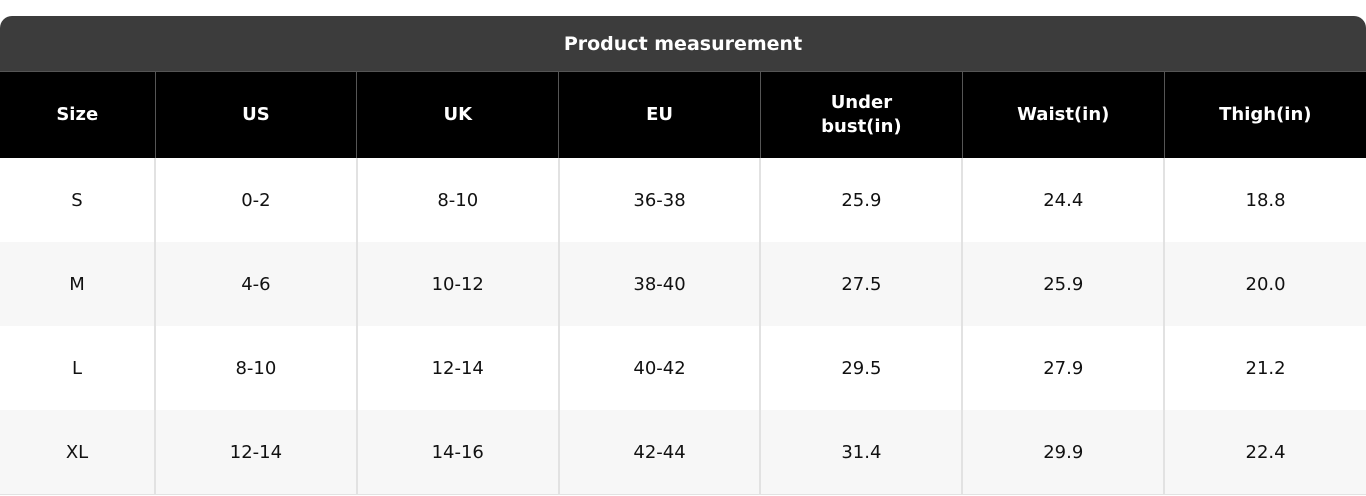 The width and height of the screenshot is (1366, 496). What do you see at coordinates (683, 44) in the screenshot?
I see `table-title: Product measurement` at bounding box center [683, 44].